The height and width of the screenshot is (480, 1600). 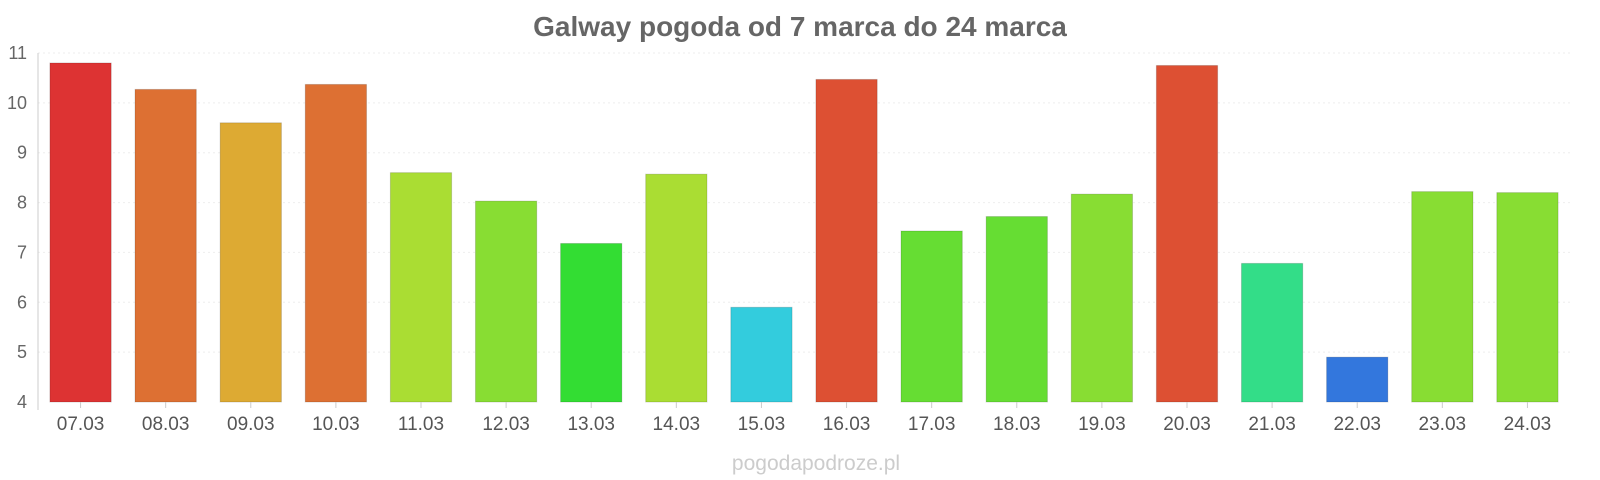 What do you see at coordinates (1016, 309) in the screenshot?
I see `bar-18.03` at bounding box center [1016, 309].